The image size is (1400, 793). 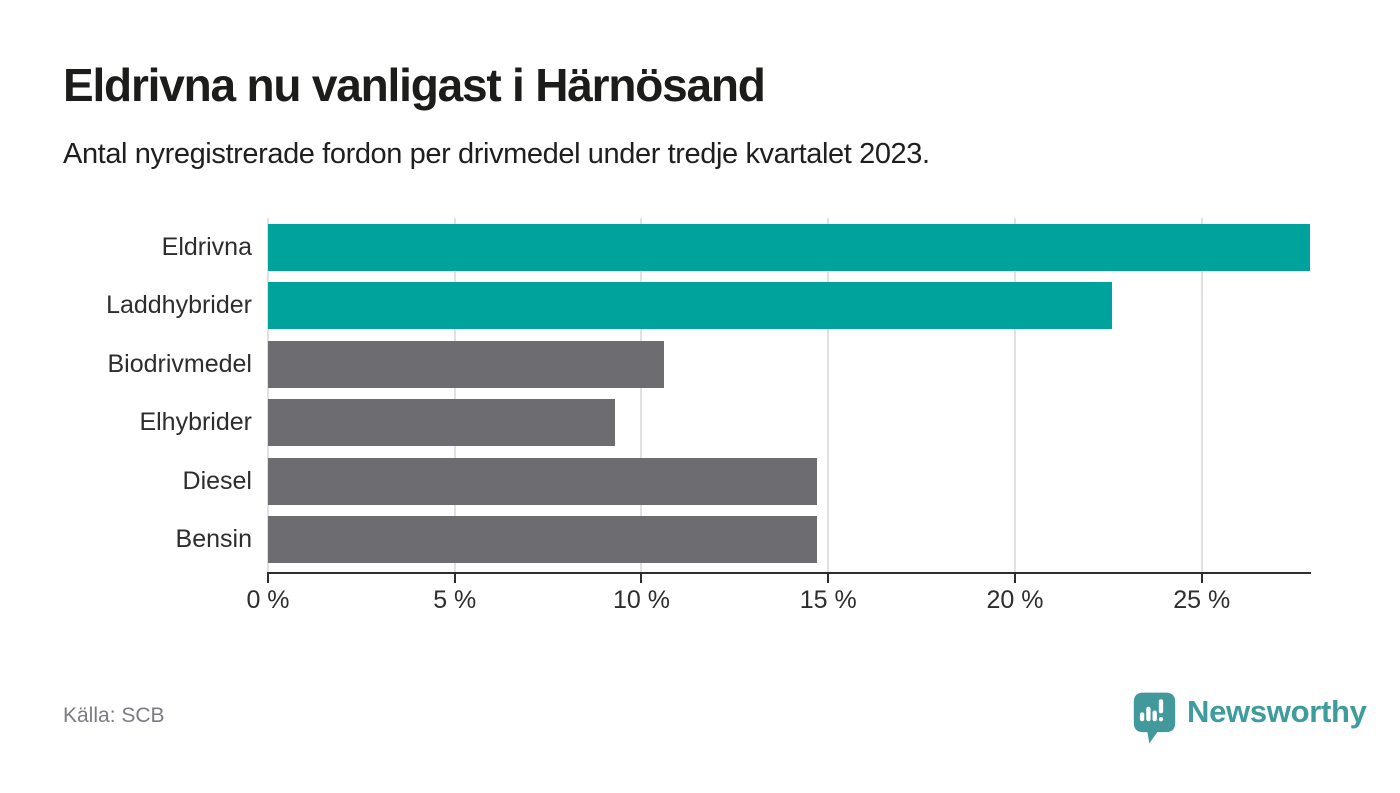 I want to click on x-axis-tick-label: 0 %, so click(x=268, y=600).